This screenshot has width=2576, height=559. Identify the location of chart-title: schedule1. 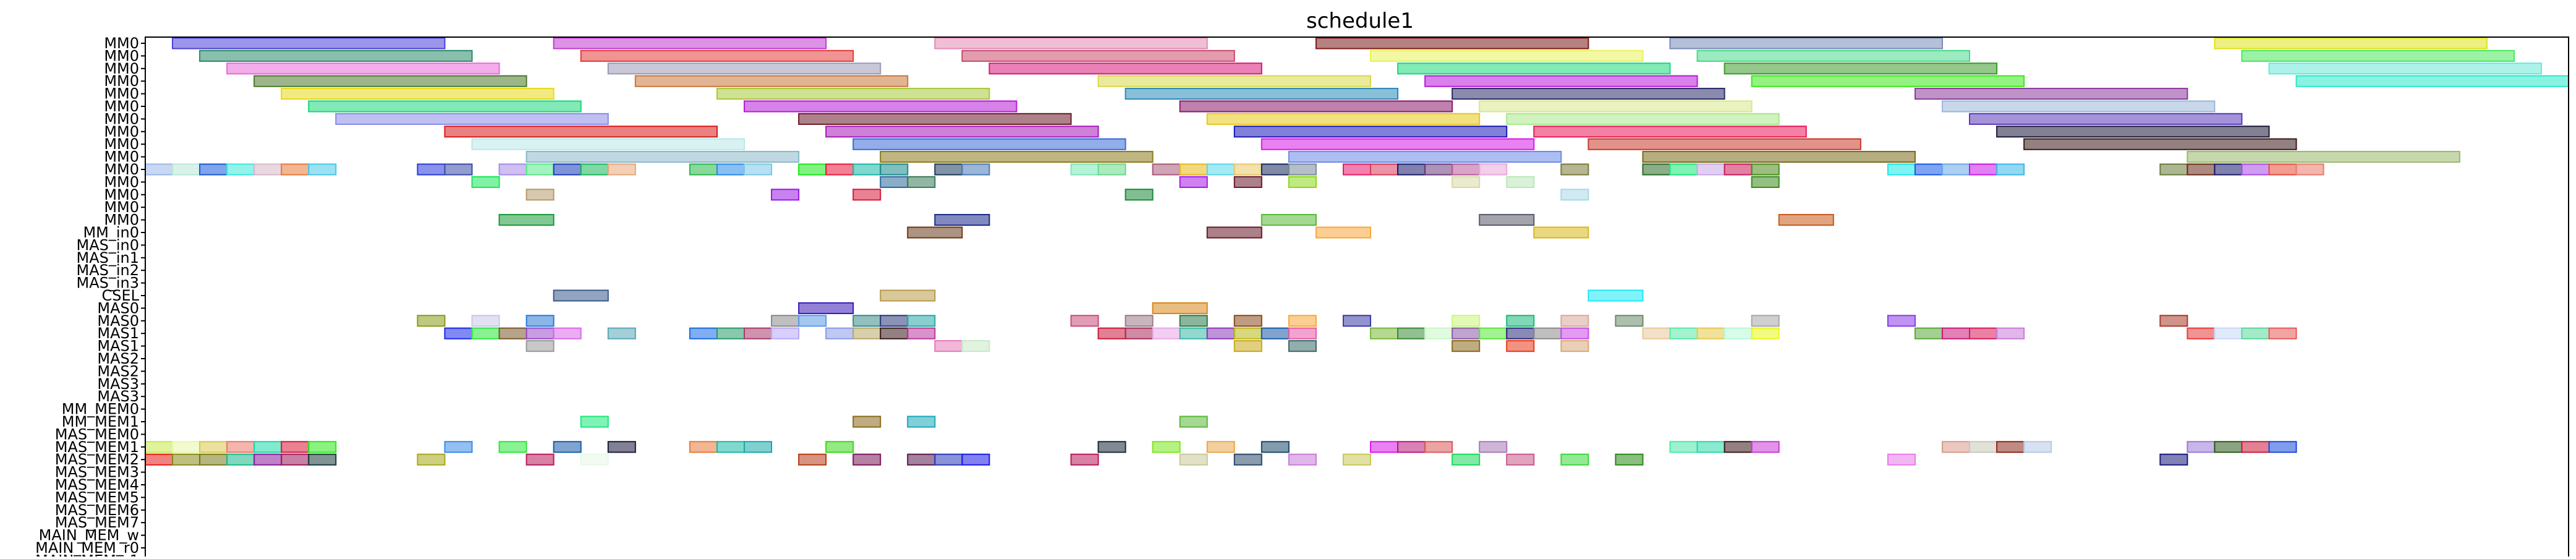
(1360, 21).